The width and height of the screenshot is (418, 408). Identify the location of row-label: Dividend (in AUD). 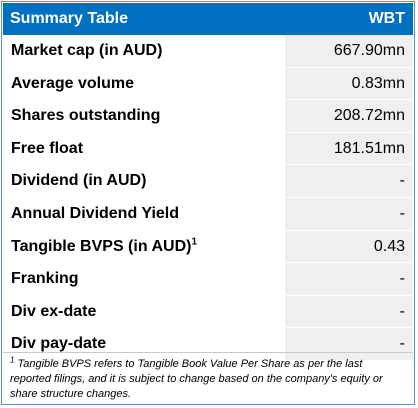
(144, 181).